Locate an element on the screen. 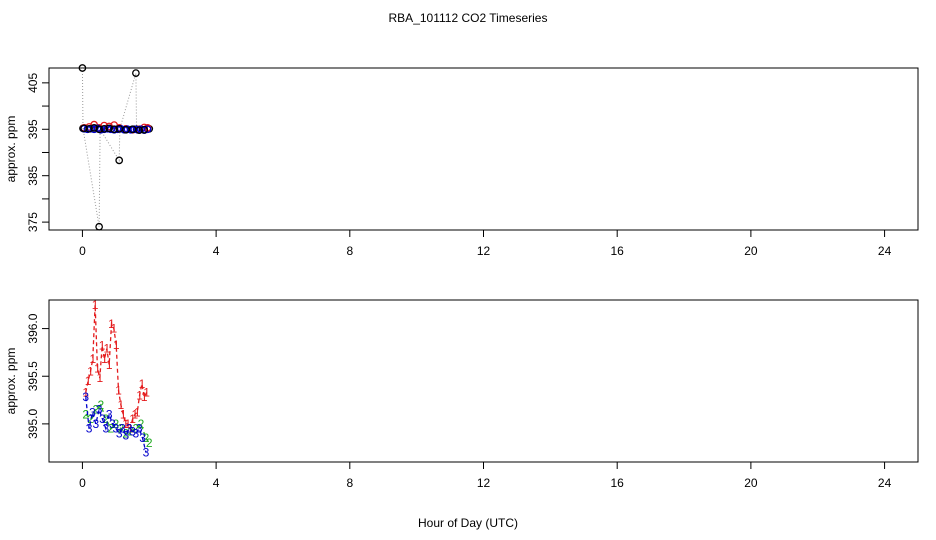 The image size is (936, 540). top-series-line is located at coordinates (115, 147).